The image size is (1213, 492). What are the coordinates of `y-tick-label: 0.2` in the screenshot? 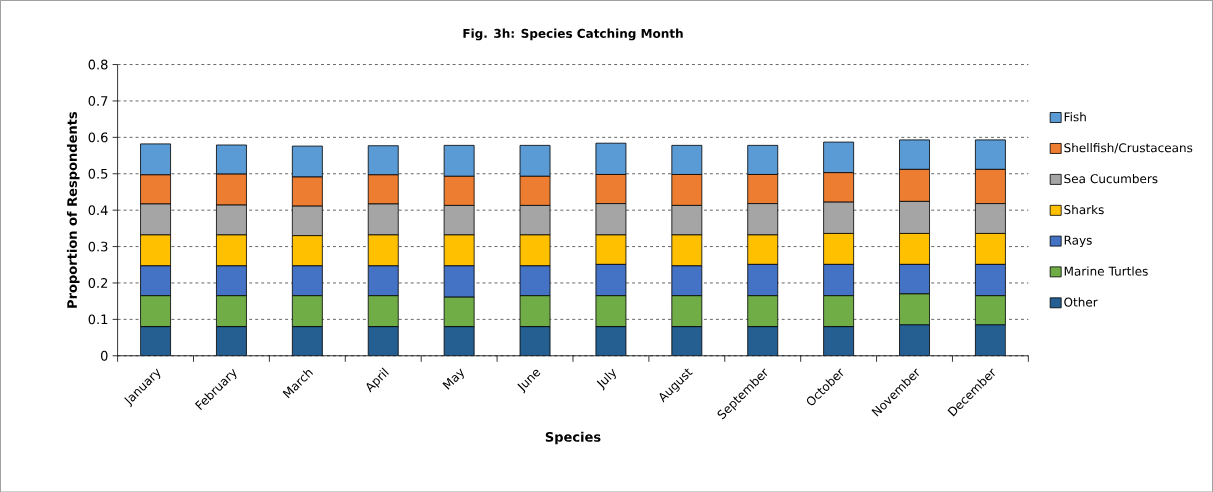 It's located at (98, 282).